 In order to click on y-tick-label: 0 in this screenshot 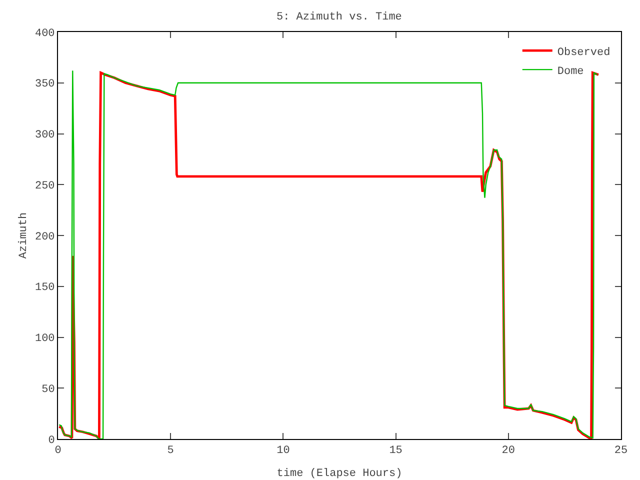, I will do `click(51, 440)`.